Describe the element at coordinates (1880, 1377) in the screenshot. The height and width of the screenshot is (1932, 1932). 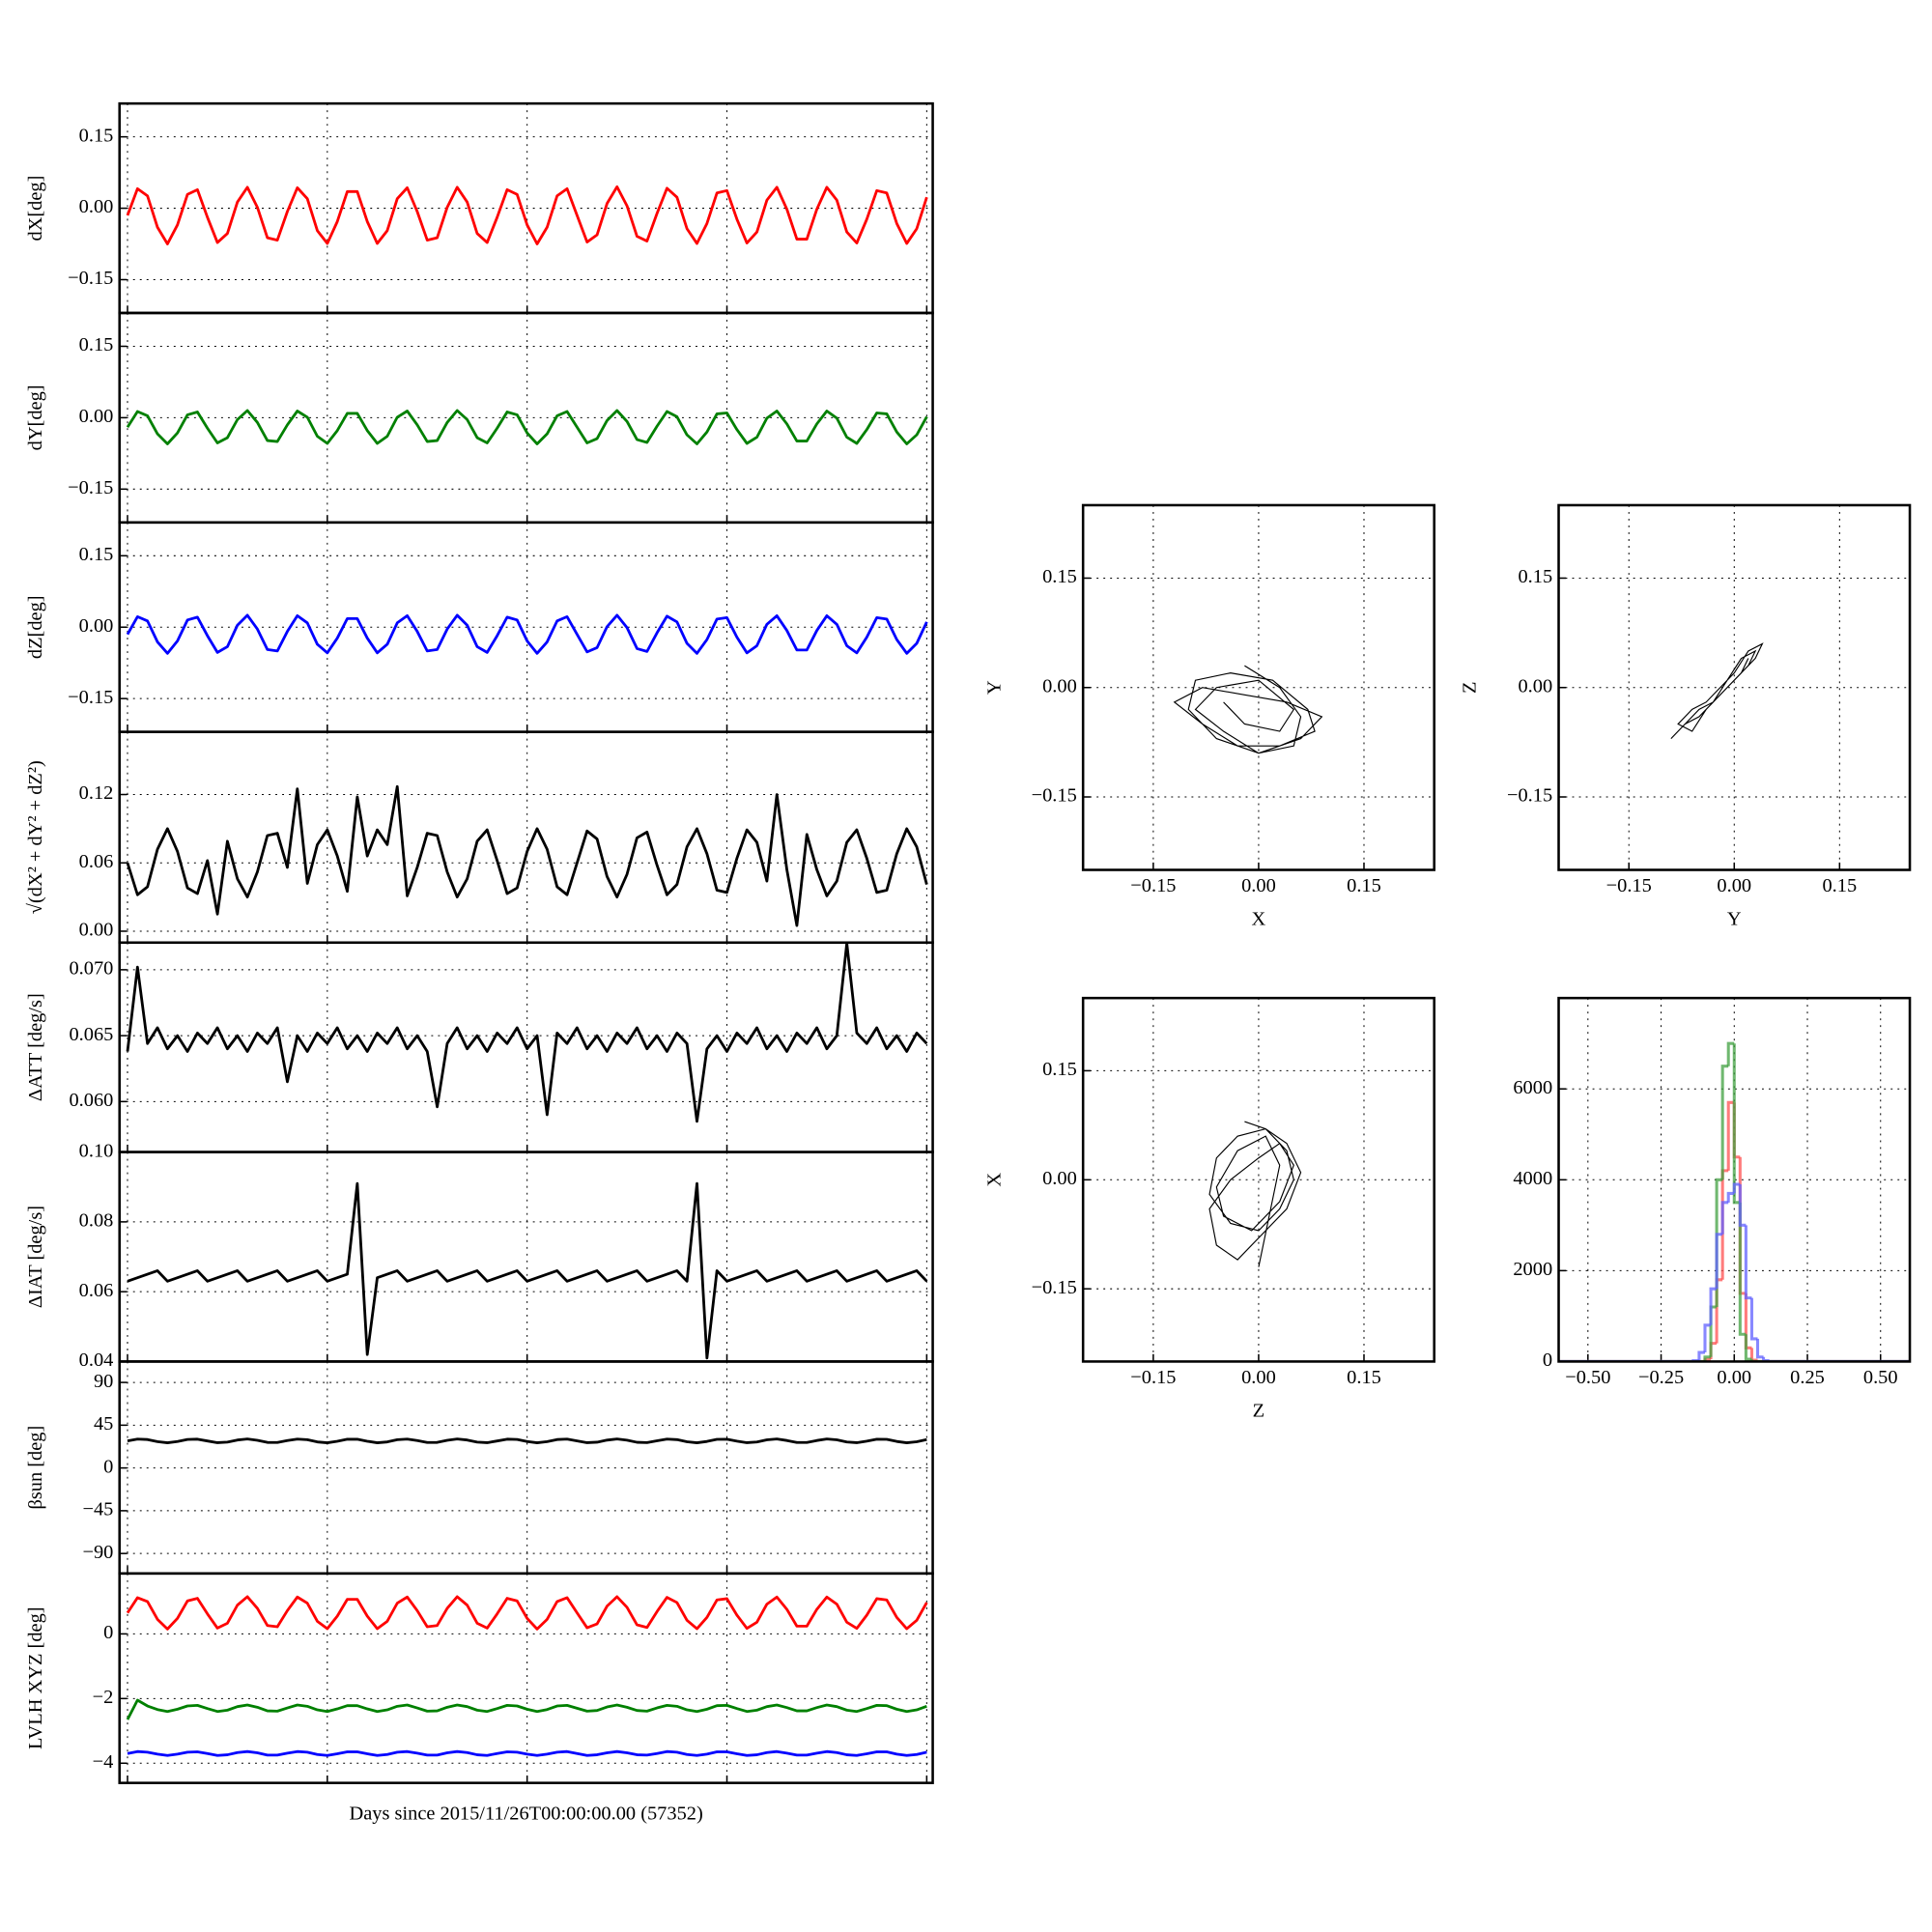
I see `x-tick-label: 0.50` at that location.